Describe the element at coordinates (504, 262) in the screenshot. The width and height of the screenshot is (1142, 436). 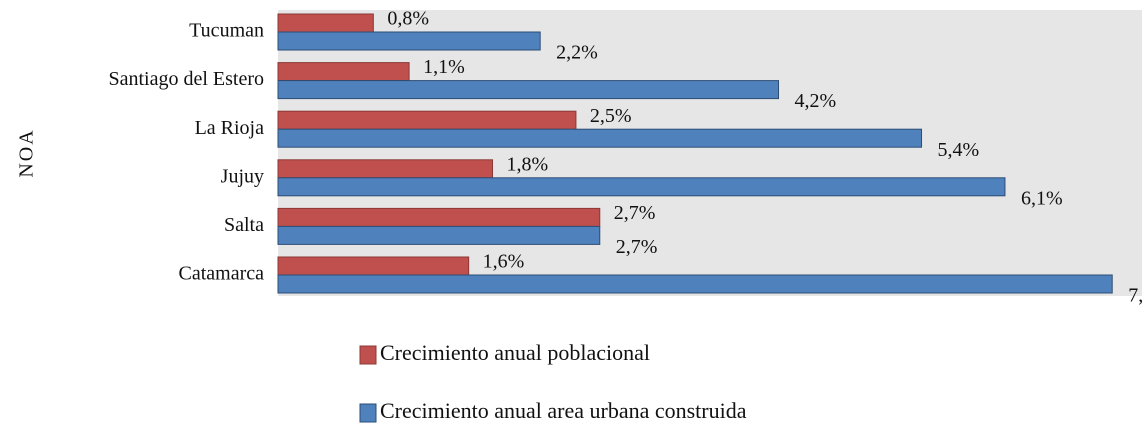
I see `data-label: 1,6%` at that location.